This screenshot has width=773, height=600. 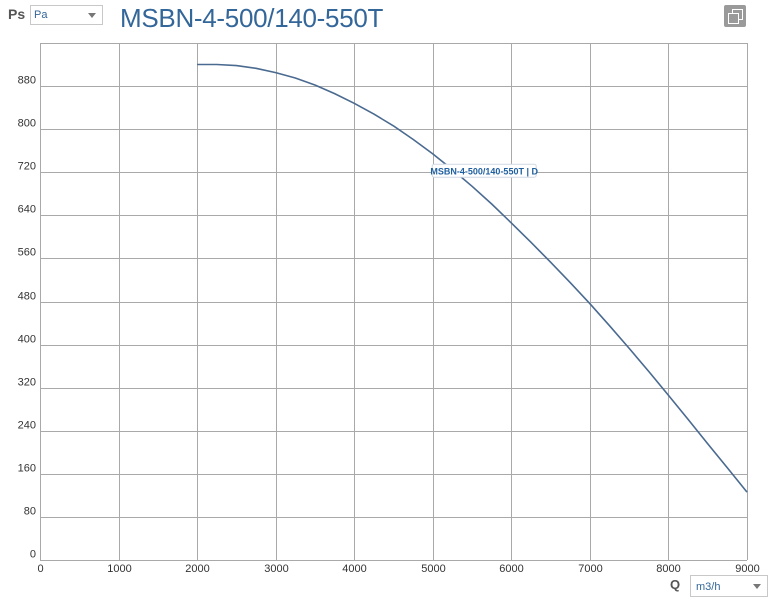 What do you see at coordinates (197, 569) in the screenshot?
I see `x-tick-label: 2000` at bounding box center [197, 569].